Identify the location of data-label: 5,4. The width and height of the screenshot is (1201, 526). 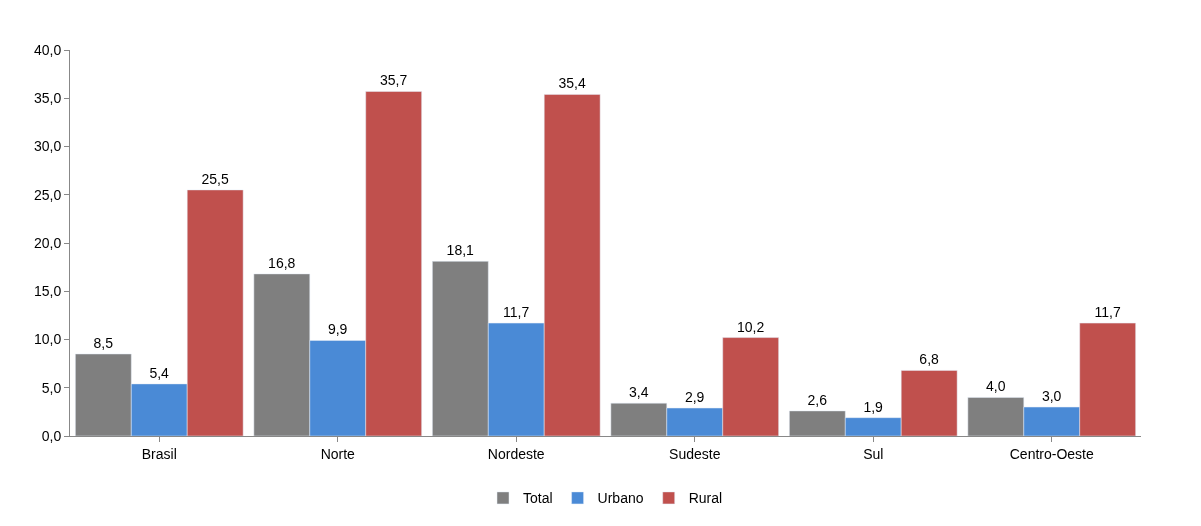
(159, 372).